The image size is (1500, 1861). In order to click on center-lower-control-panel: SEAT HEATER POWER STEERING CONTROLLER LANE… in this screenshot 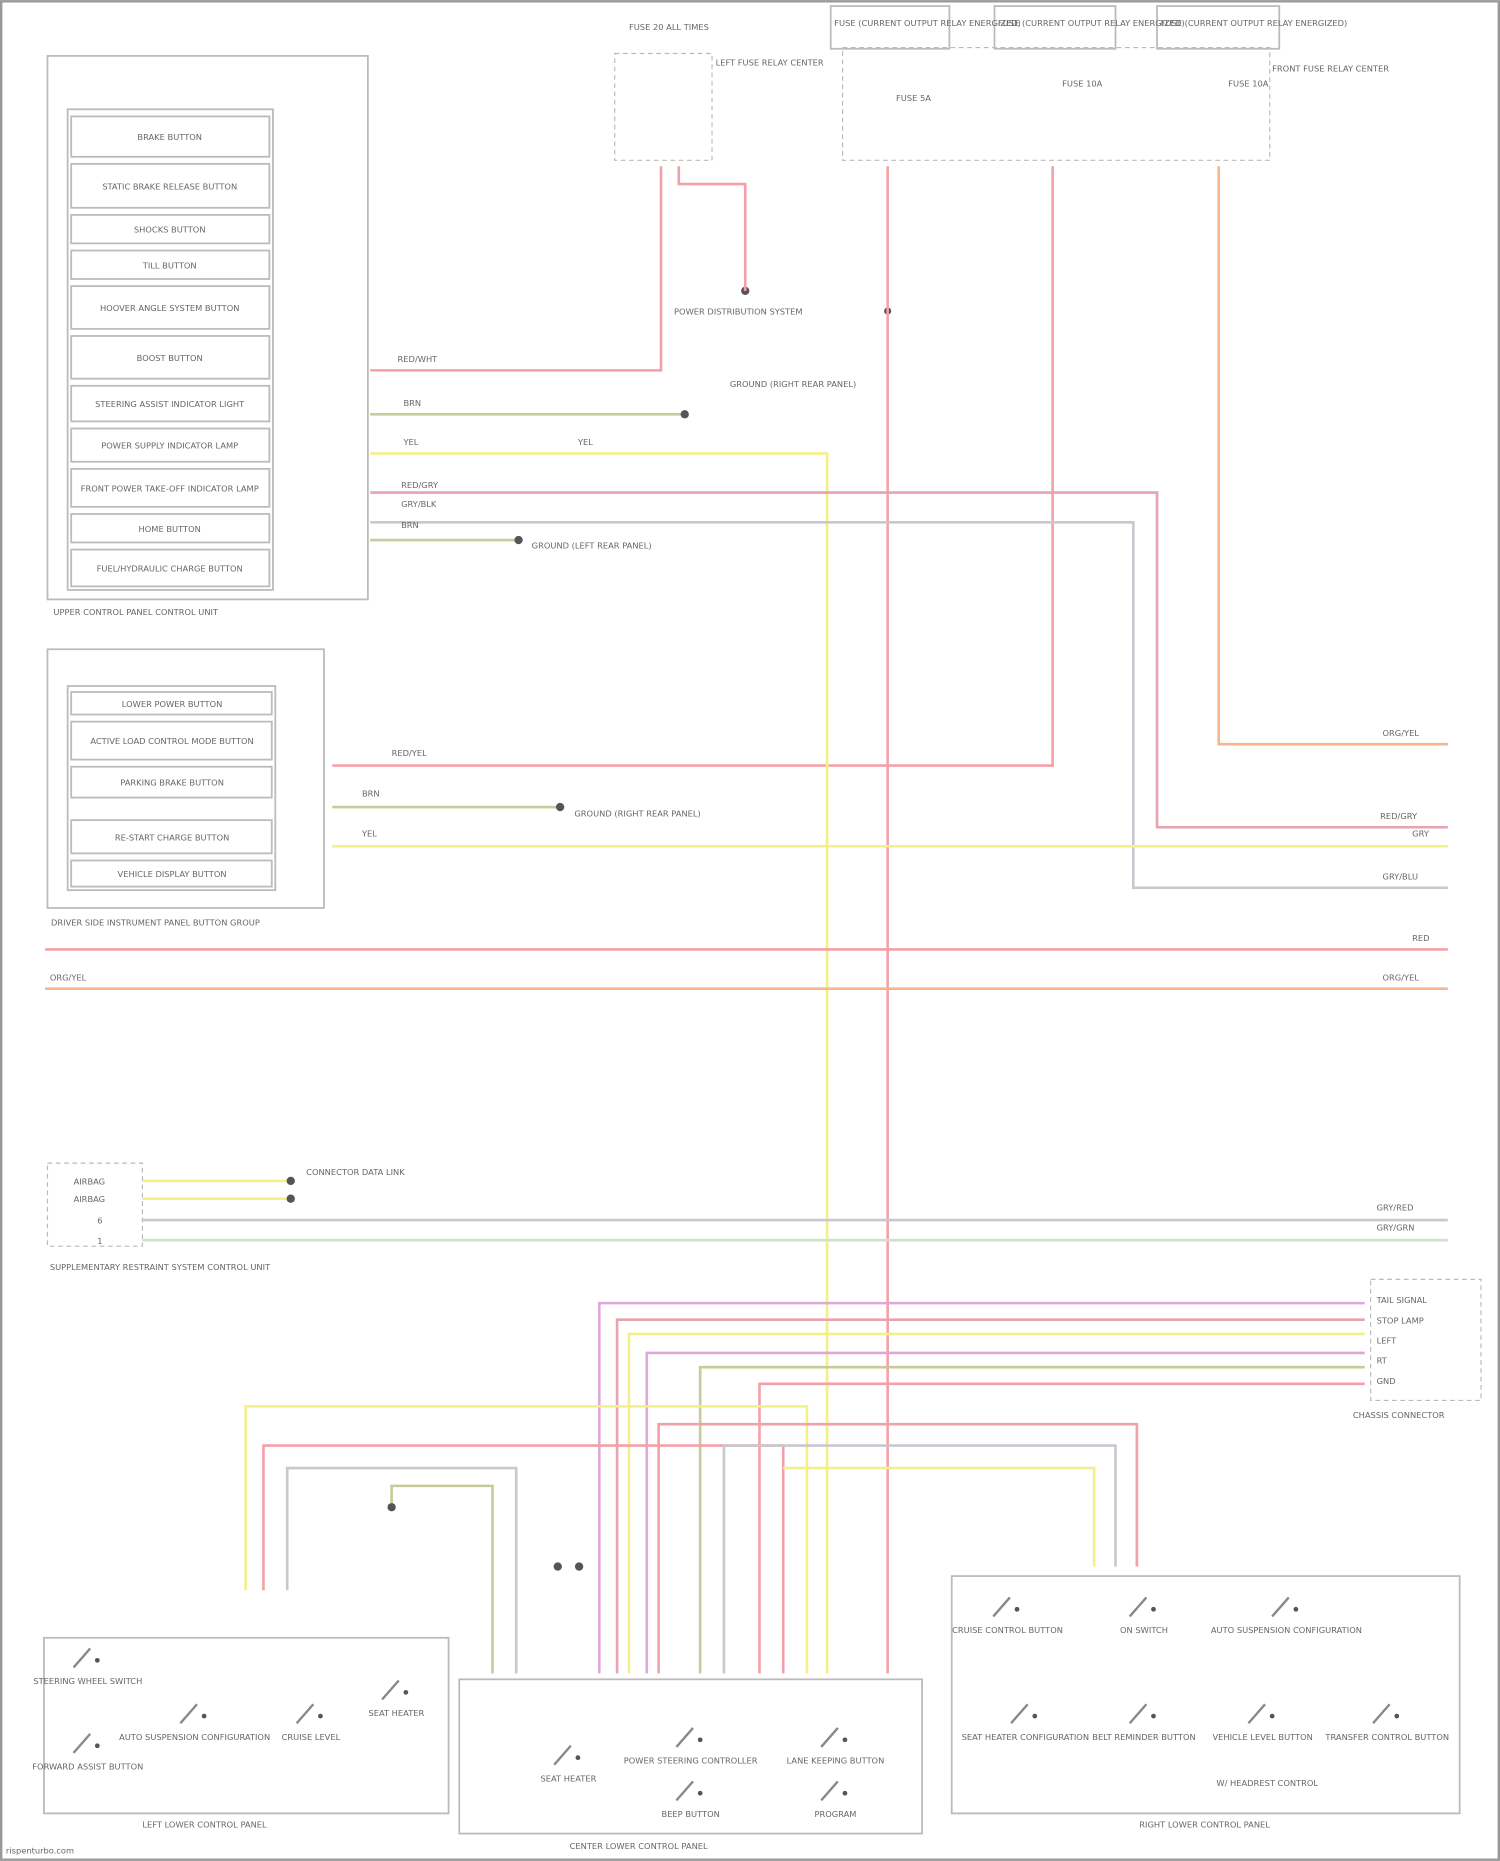, I will do `click(690, 1764)`.